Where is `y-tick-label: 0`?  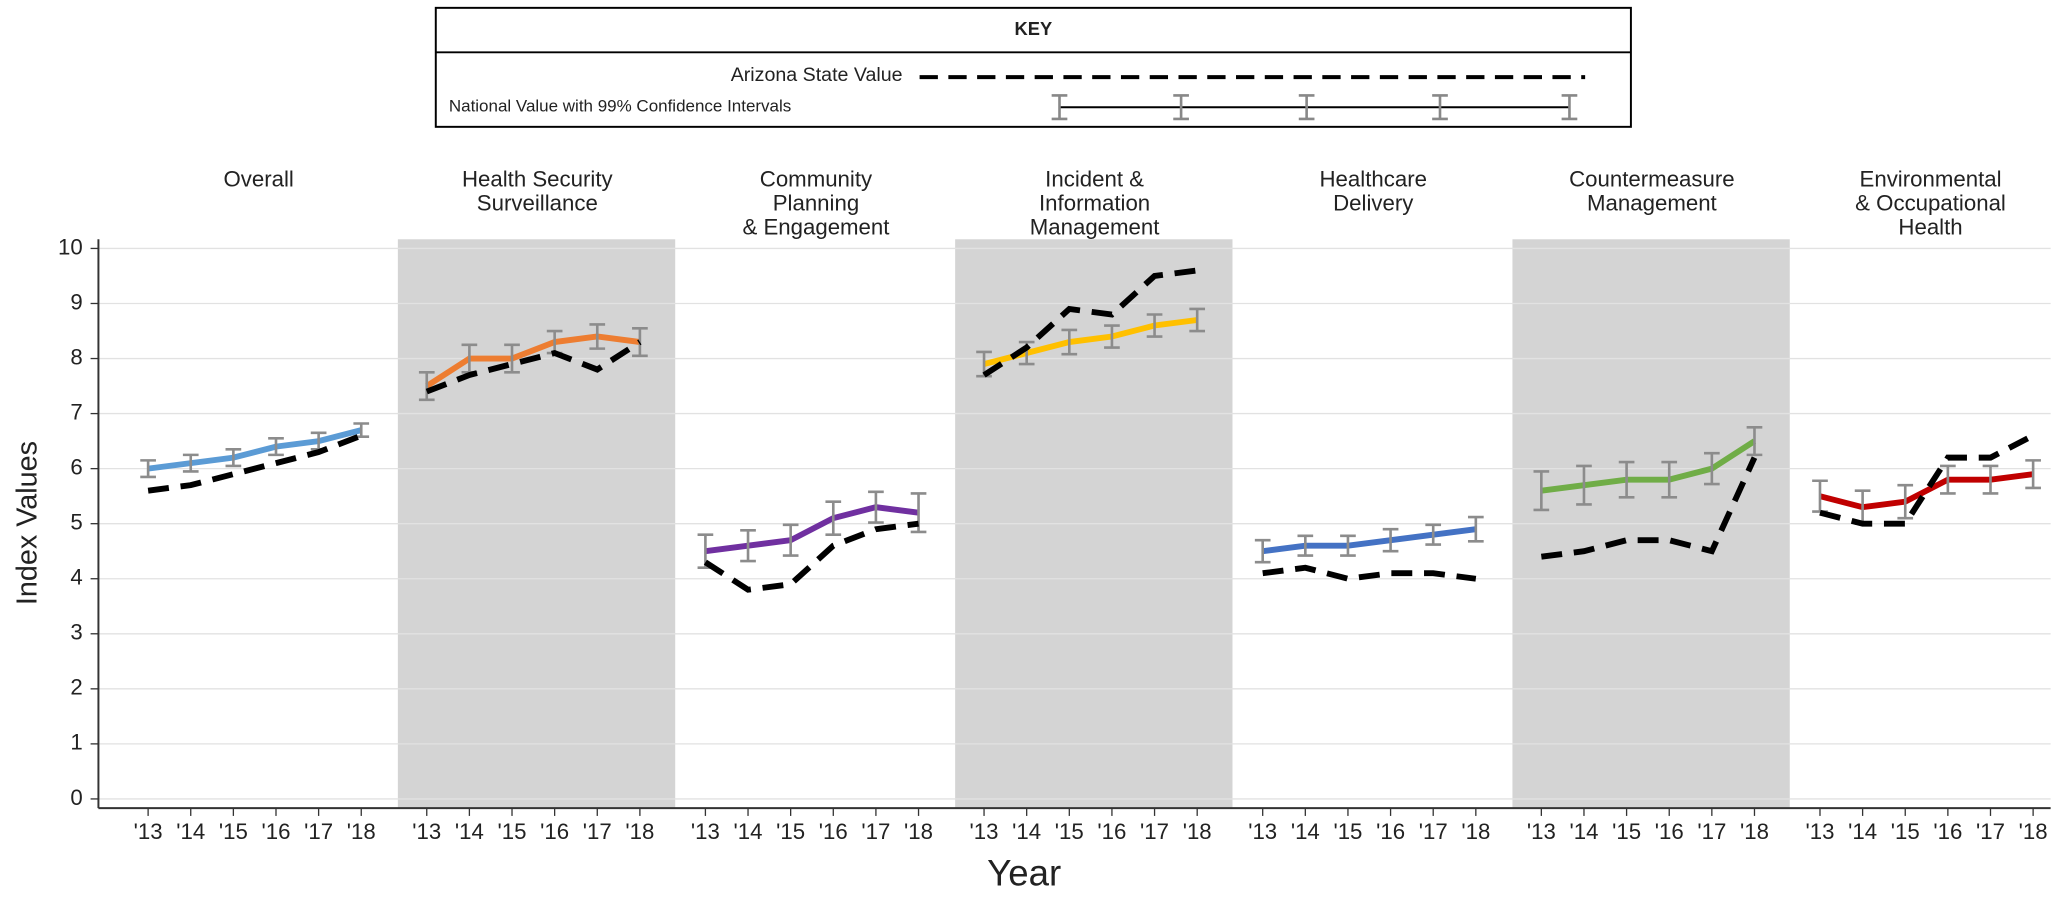 y-tick-label: 0 is located at coordinates (76, 797).